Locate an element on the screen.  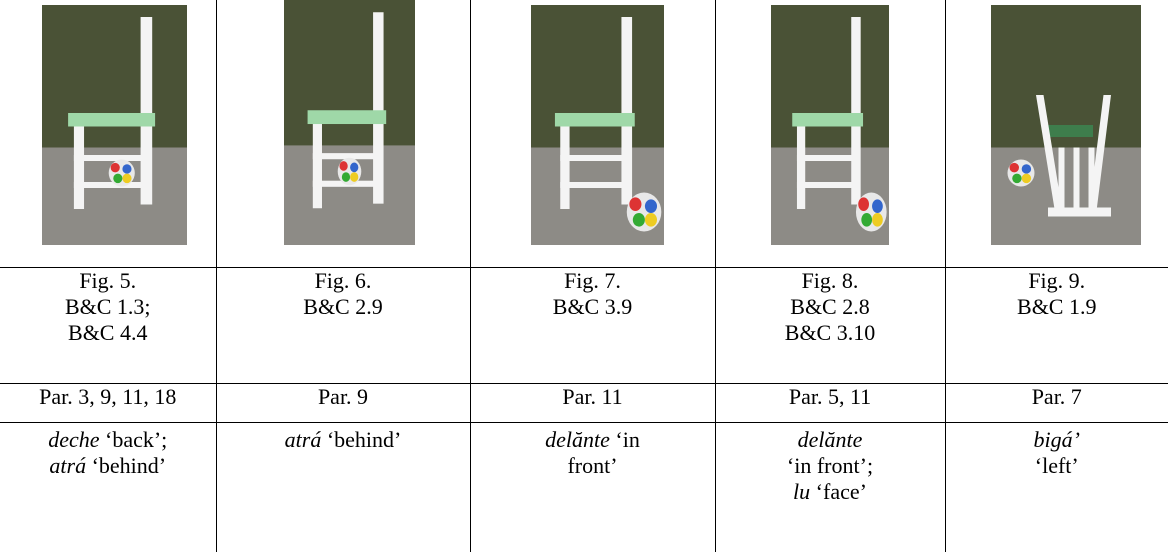
gloss-line: front’ is located at coordinates (593, 466).